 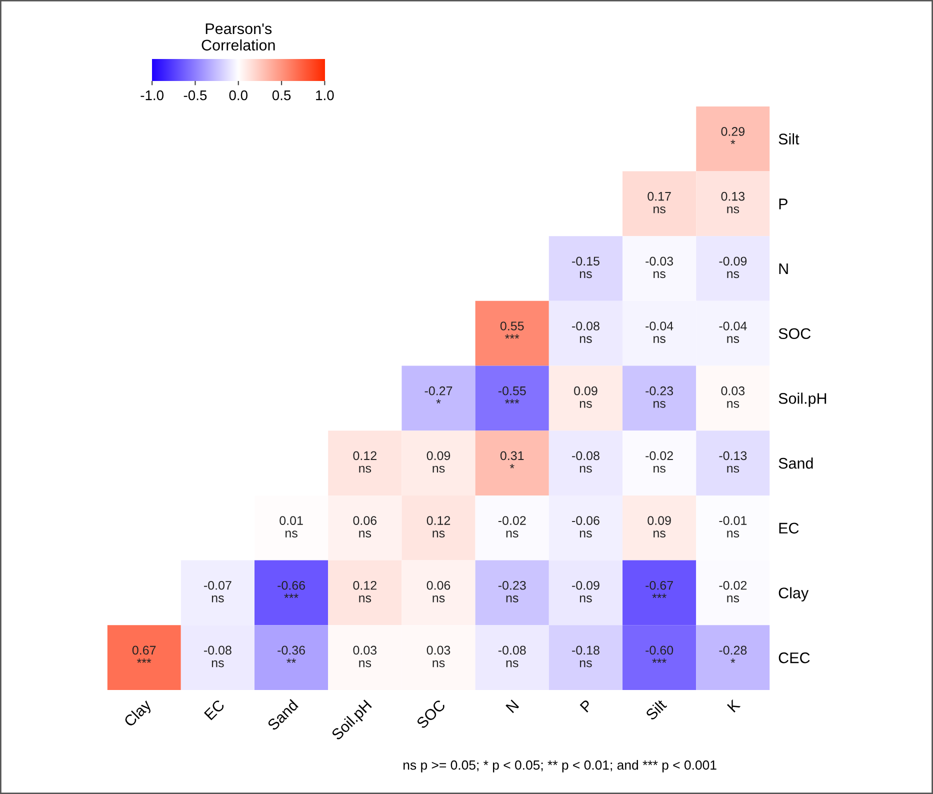 What do you see at coordinates (195, 95) in the screenshot?
I see `color-bar-label: -0.5` at bounding box center [195, 95].